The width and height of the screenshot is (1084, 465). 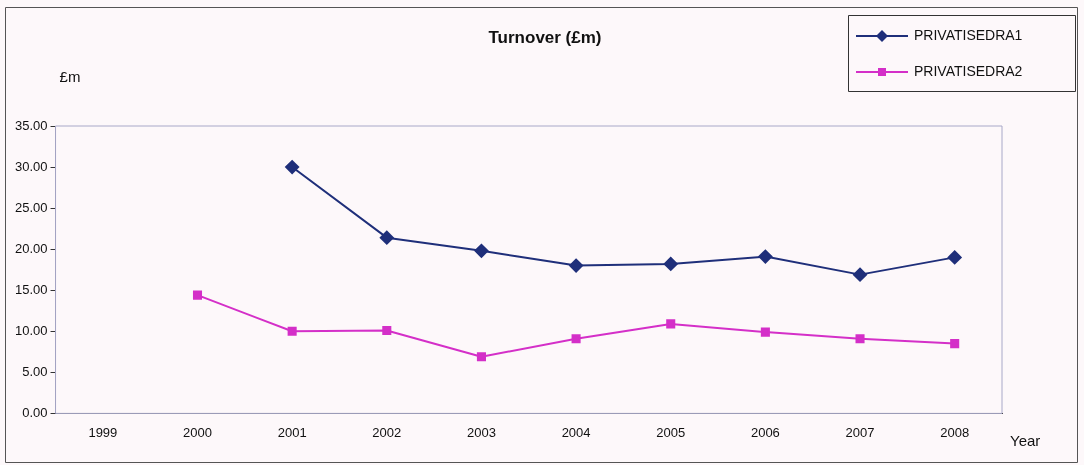 I want to click on x-tick-label: 2007, so click(x=860, y=432).